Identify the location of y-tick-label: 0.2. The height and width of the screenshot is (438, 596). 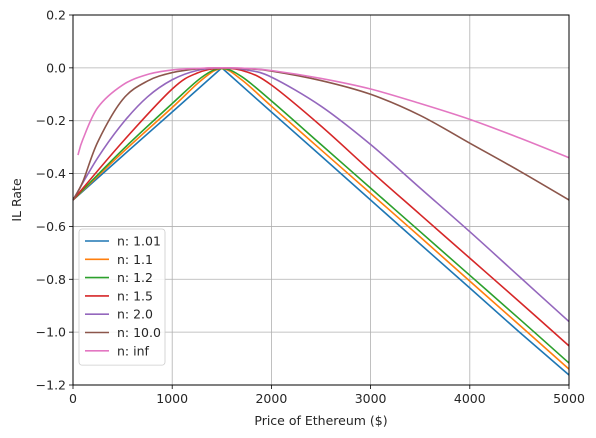
(56, 15).